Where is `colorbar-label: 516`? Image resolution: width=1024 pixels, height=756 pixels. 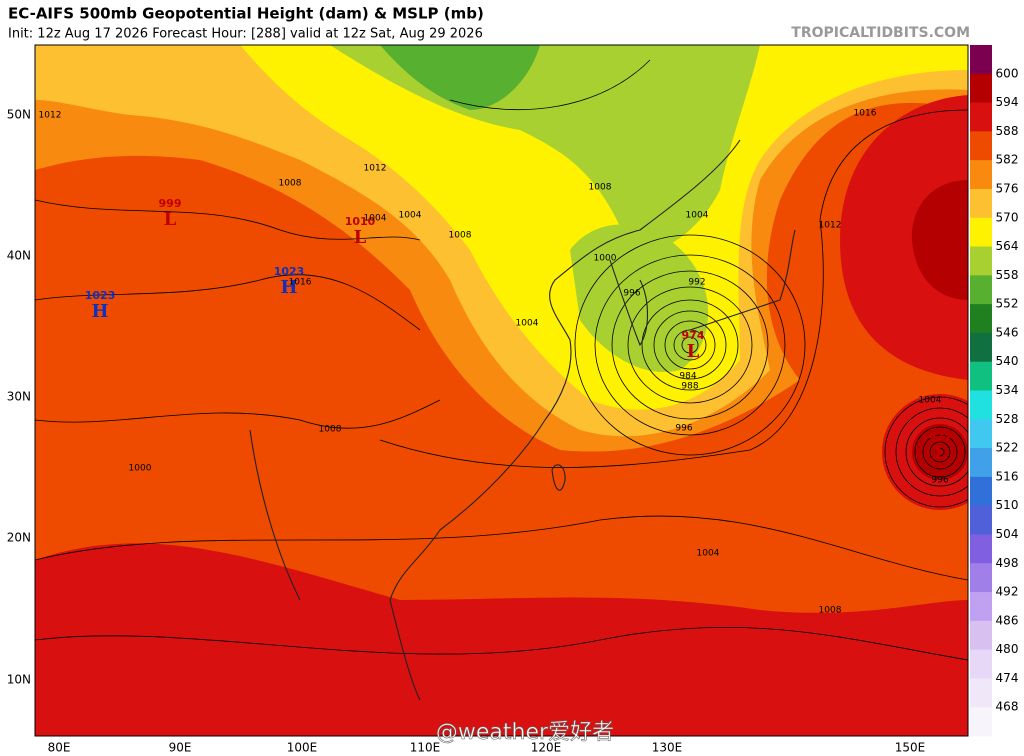
colorbar-label: 516 is located at coordinates (1007, 476).